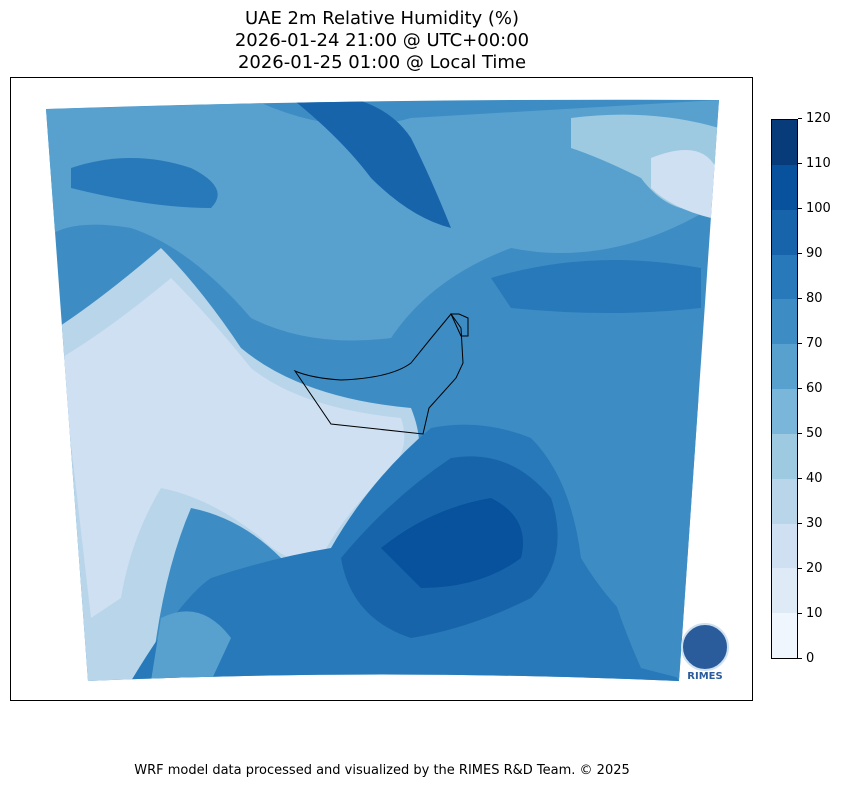 The width and height of the screenshot is (844, 788). I want to click on rimes-logo: RIMES, so click(705, 655).